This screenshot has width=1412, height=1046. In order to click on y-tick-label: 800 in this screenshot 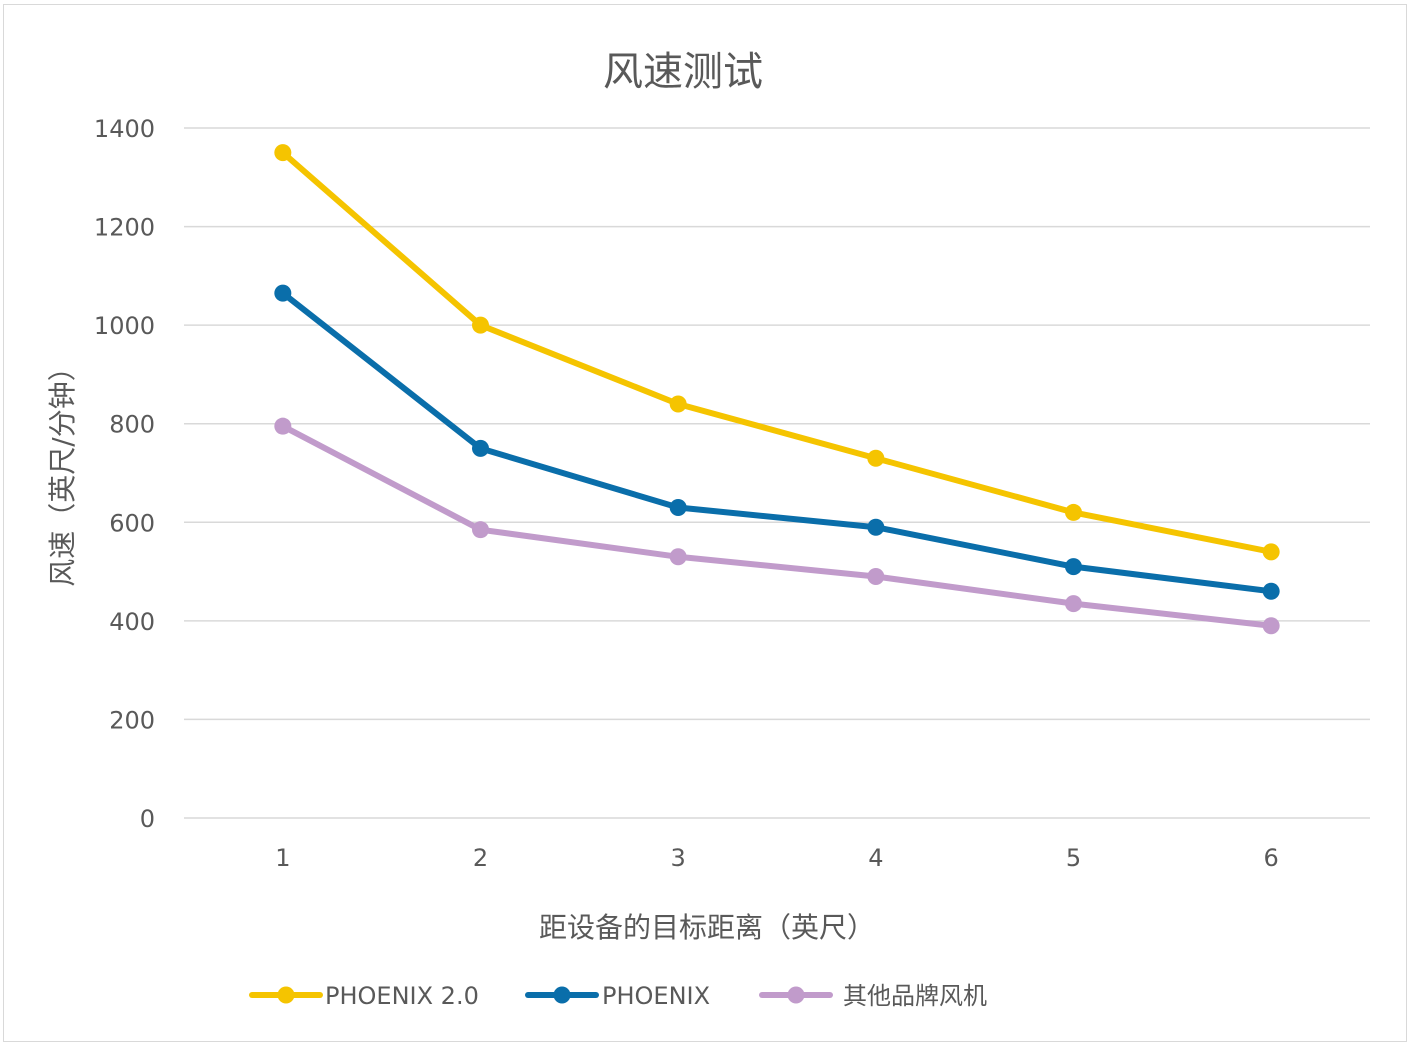, I will do `click(132, 425)`.